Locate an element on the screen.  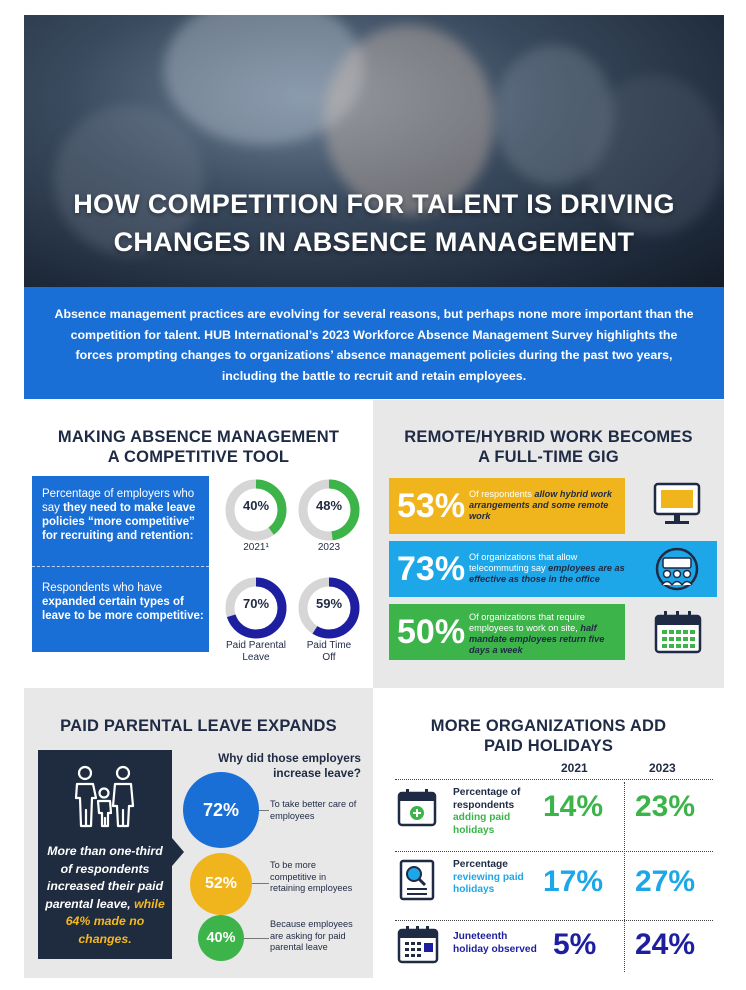
competitive-title-line-2: A COMPETITIVE TOOL is located at coordinates (198, 457).